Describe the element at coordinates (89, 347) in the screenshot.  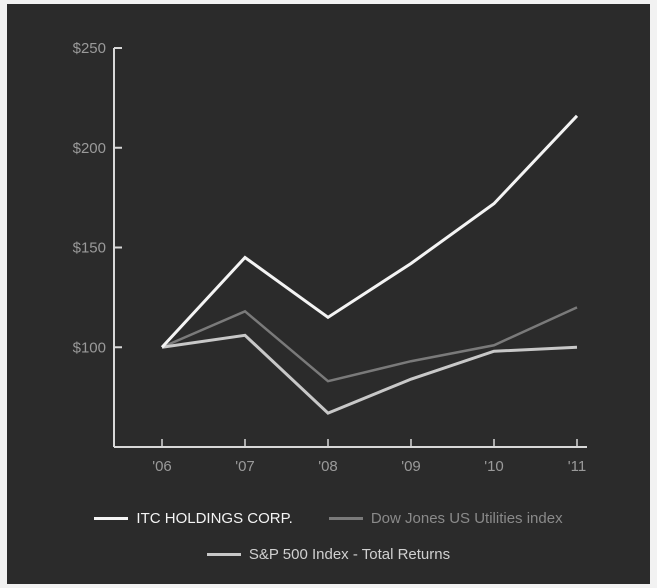
I see `y-tick-label: $100` at that location.